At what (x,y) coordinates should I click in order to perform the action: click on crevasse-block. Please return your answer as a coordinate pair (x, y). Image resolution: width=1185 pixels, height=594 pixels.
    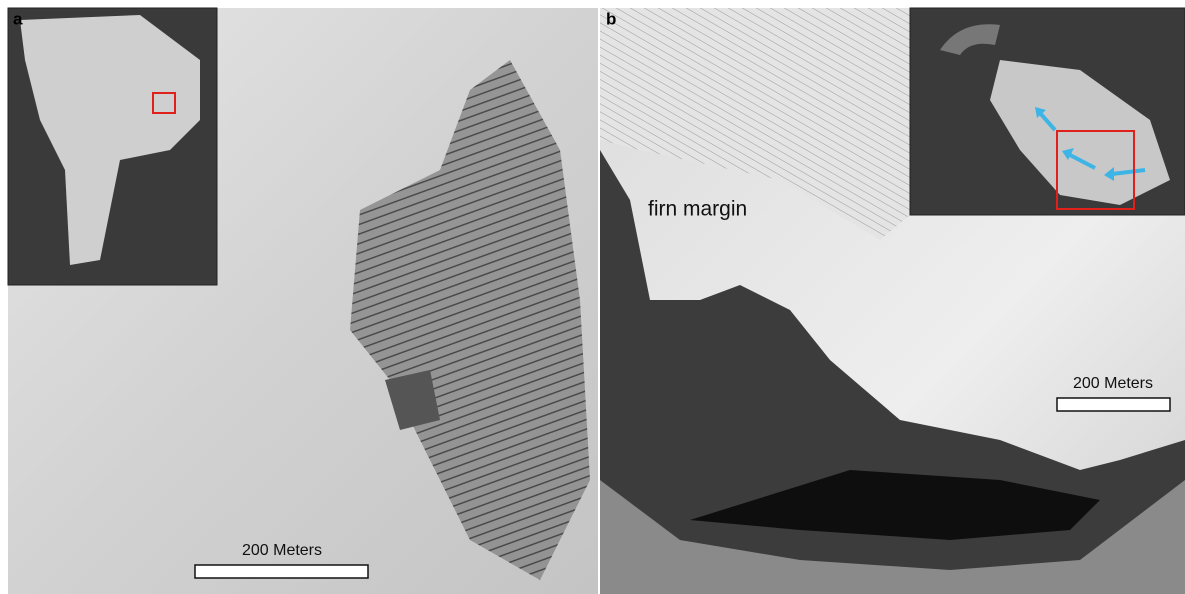
    Looking at the image, I should click on (412, 400).